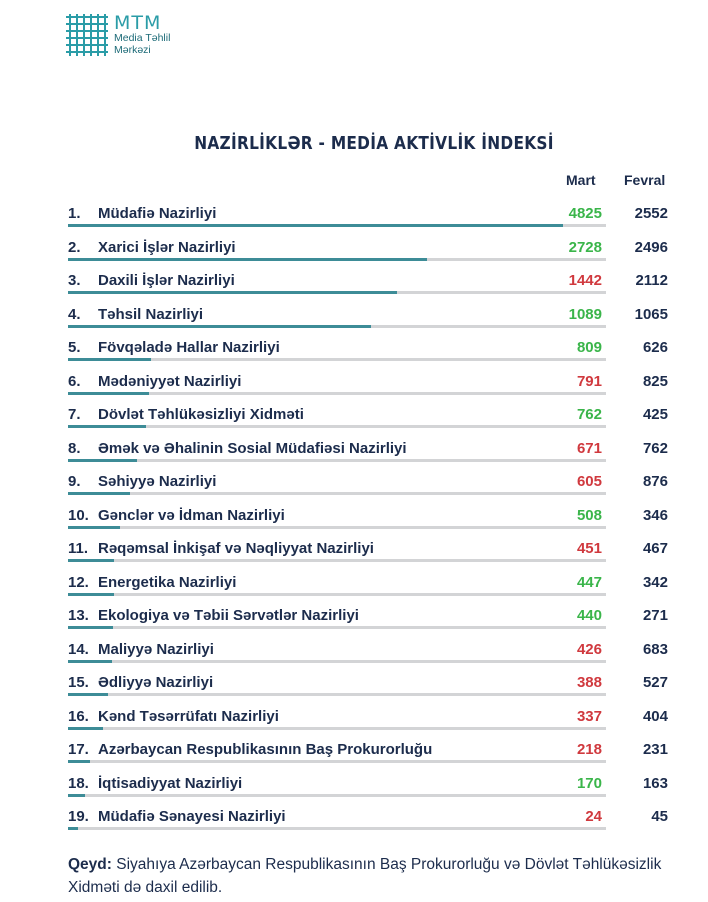 The image size is (708, 902). What do you see at coordinates (167, 247) in the screenshot?
I see `row-name: Xarici İşlər Nazirliyi` at bounding box center [167, 247].